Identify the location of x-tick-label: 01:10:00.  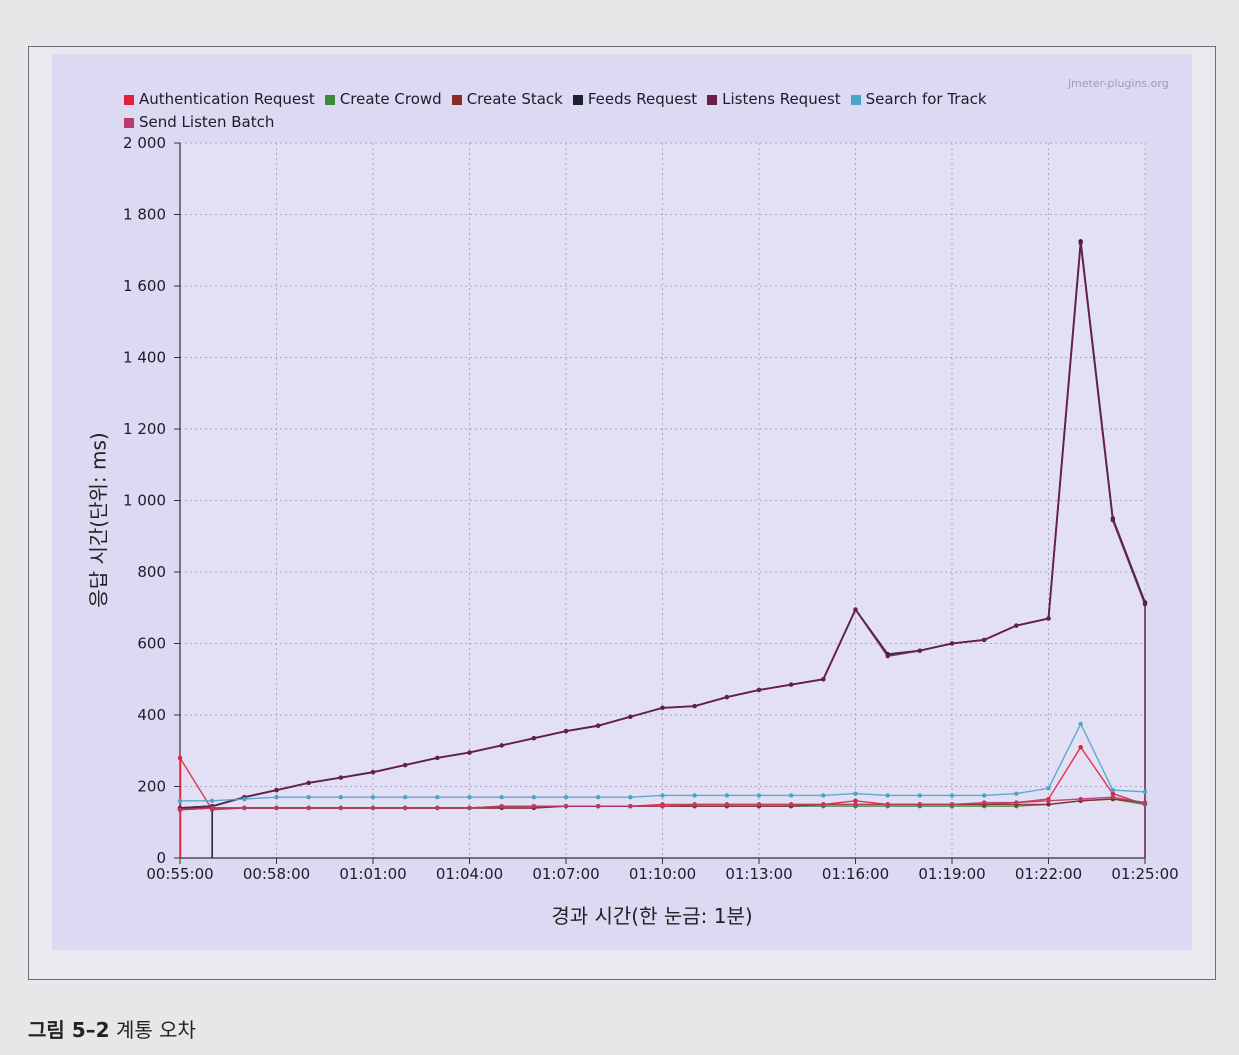
(662, 874).